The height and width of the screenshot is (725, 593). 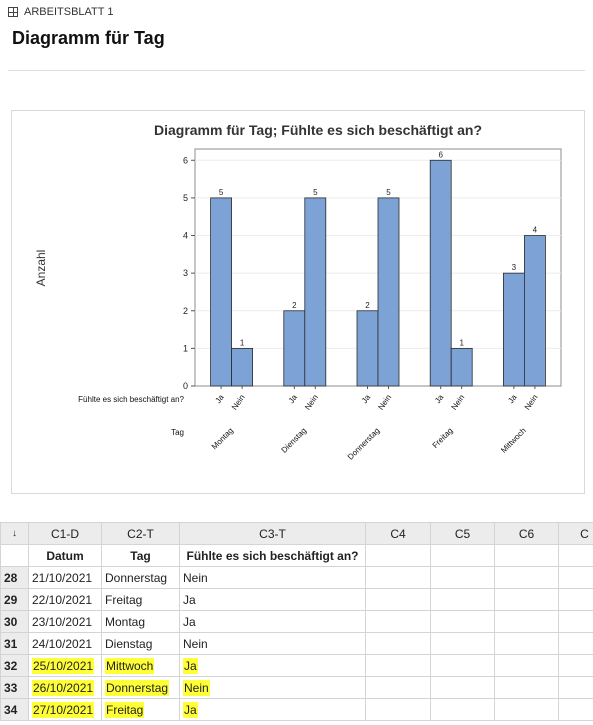 I want to click on table-row: 34 27/10/2021 Freitag Ja, so click(x=296, y=709).